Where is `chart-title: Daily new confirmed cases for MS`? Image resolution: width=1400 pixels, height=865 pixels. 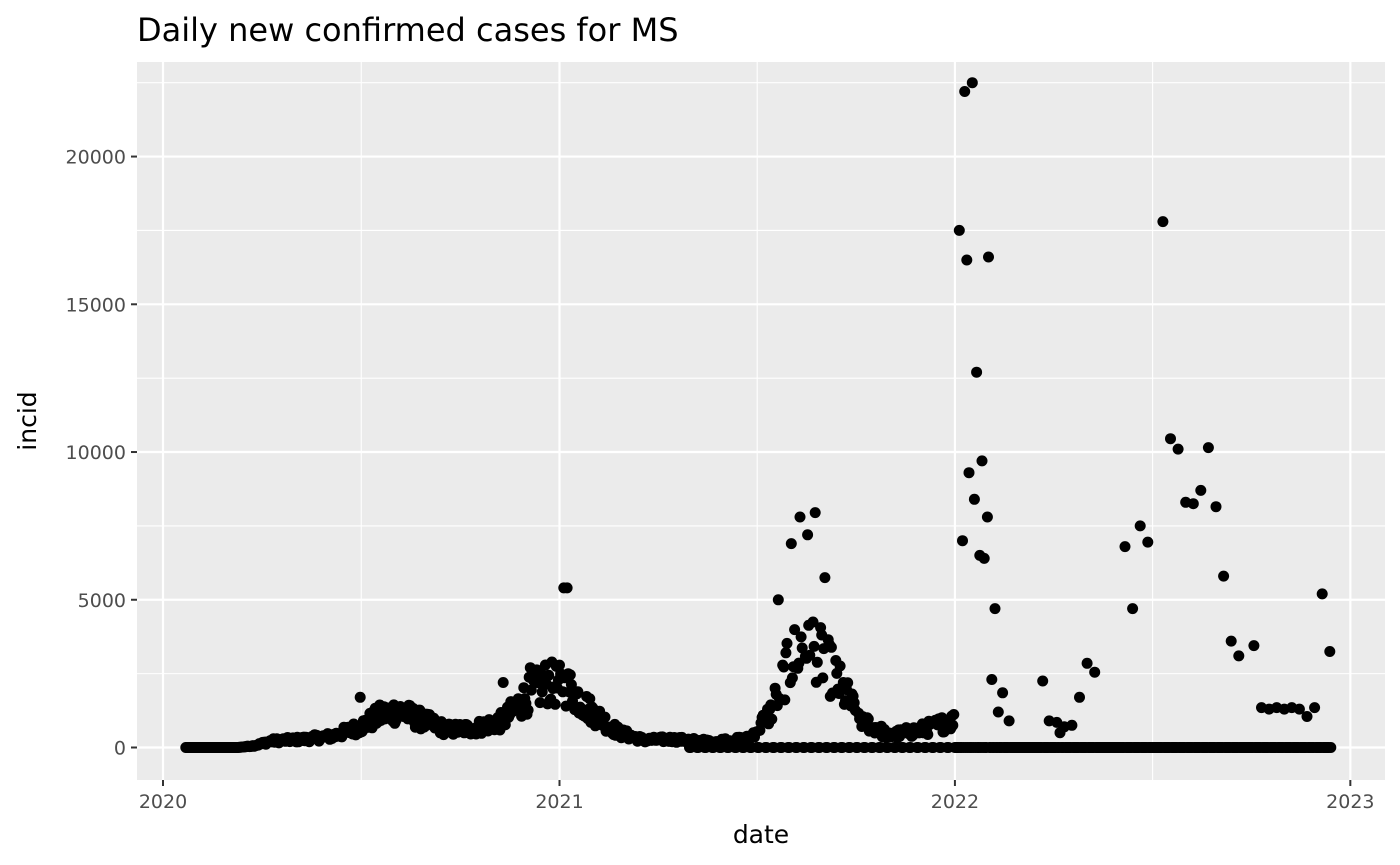 chart-title: Daily new confirmed cases for MS is located at coordinates (408, 30).